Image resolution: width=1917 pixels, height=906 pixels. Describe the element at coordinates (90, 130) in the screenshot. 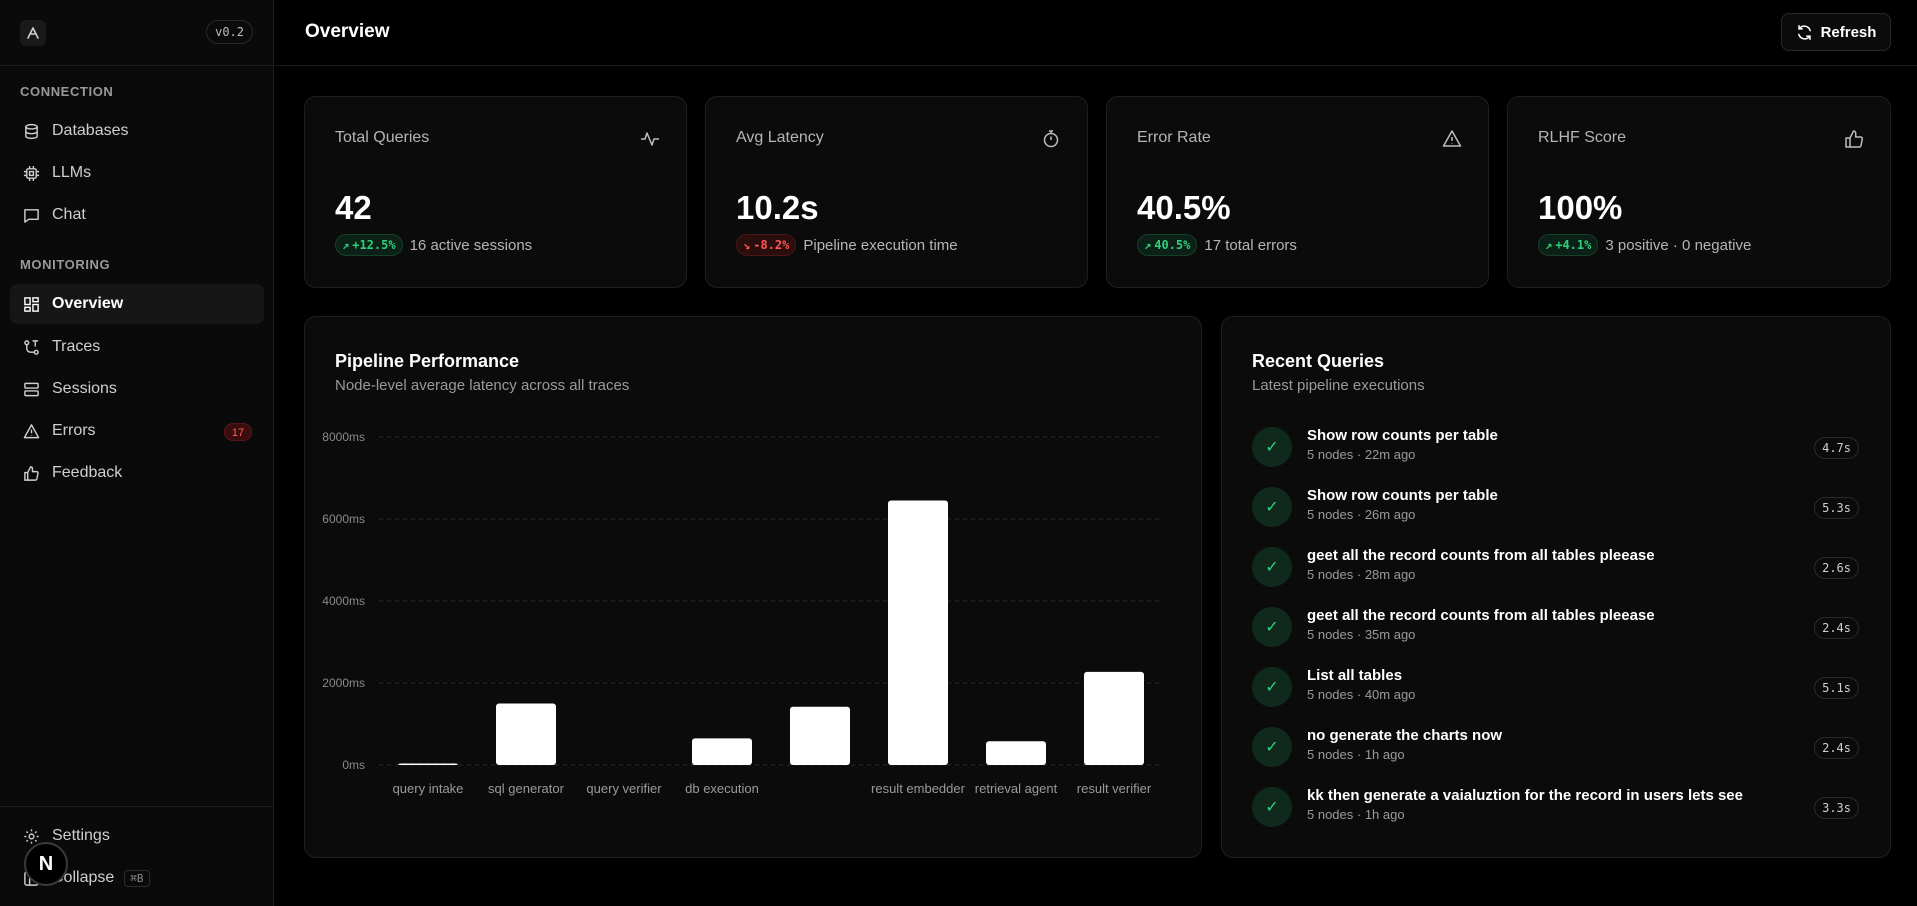

I see `sidebar-item-label: Databases` at that location.